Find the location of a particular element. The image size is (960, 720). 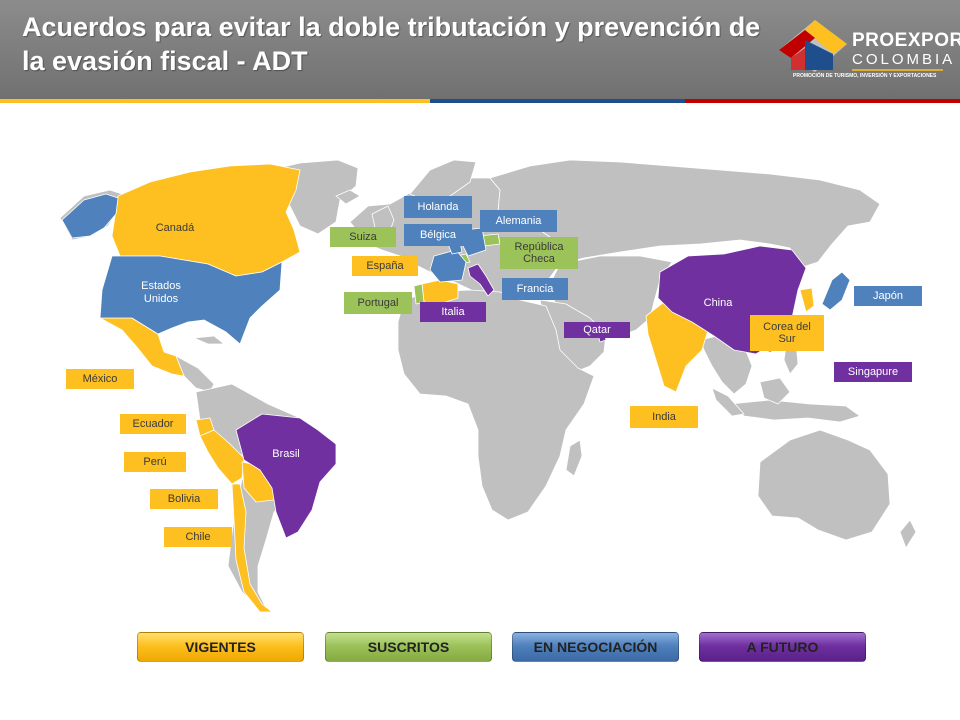

land-indonesia is located at coordinates (795, 411).